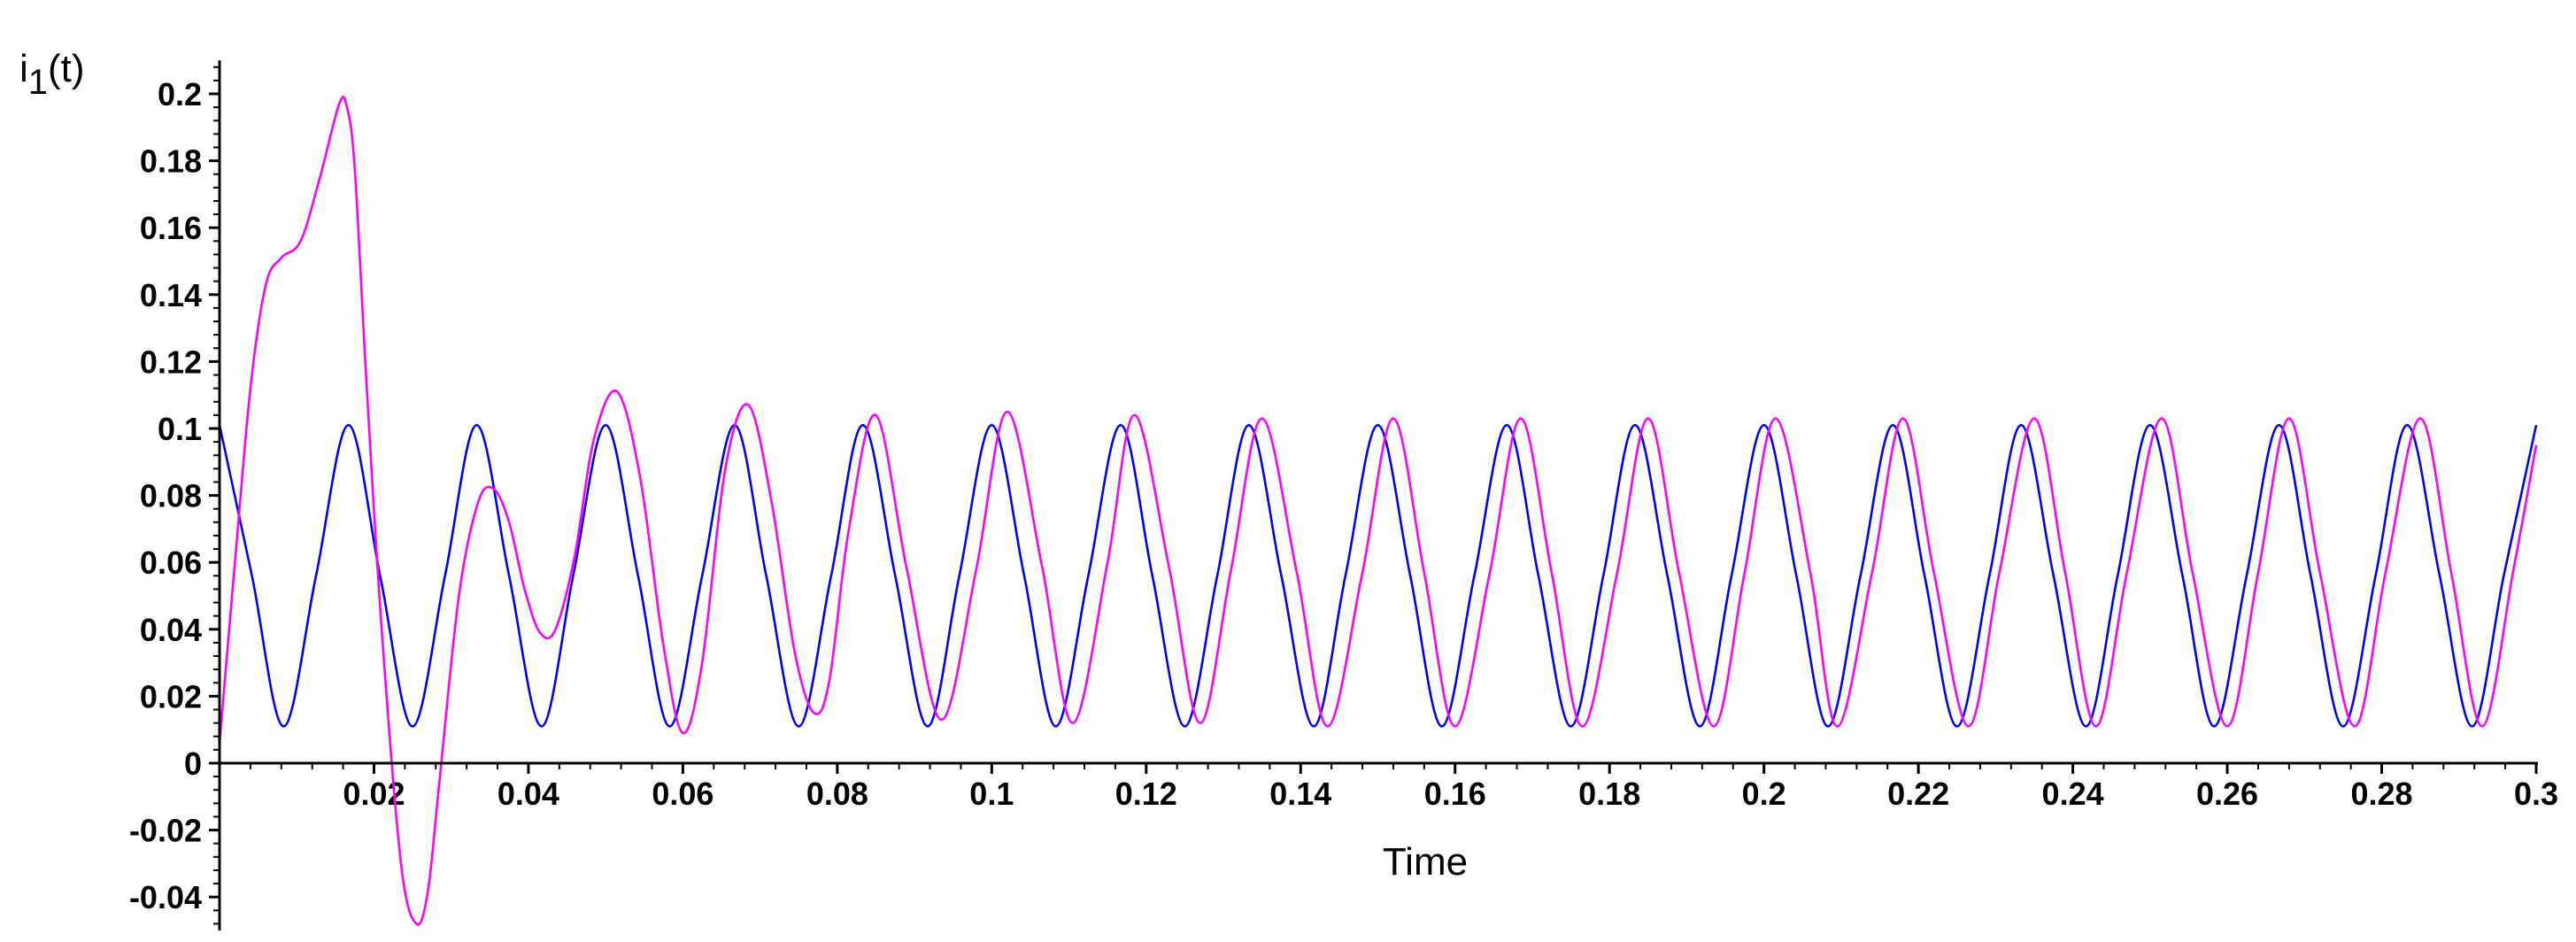  What do you see at coordinates (1300, 794) in the screenshot?
I see `x-tick-label: 0.14` at bounding box center [1300, 794].